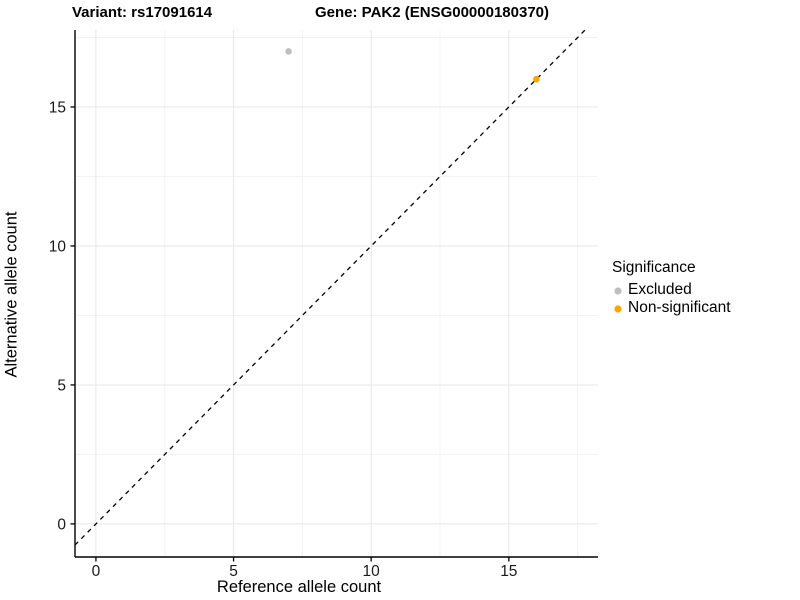 This screenshot has height=600, width=800. Describe the element at coordinates (660, 289) in the screenshot. I see `legend-label-excluded: Excluded` at that location.